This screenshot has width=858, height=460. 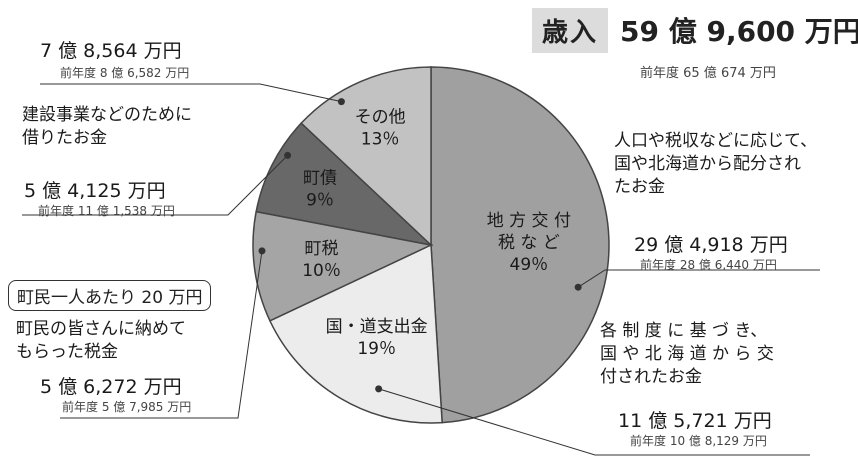 I want to click on chosai-amount: 5 億 4,125 万円, so click(x=95, y=191).